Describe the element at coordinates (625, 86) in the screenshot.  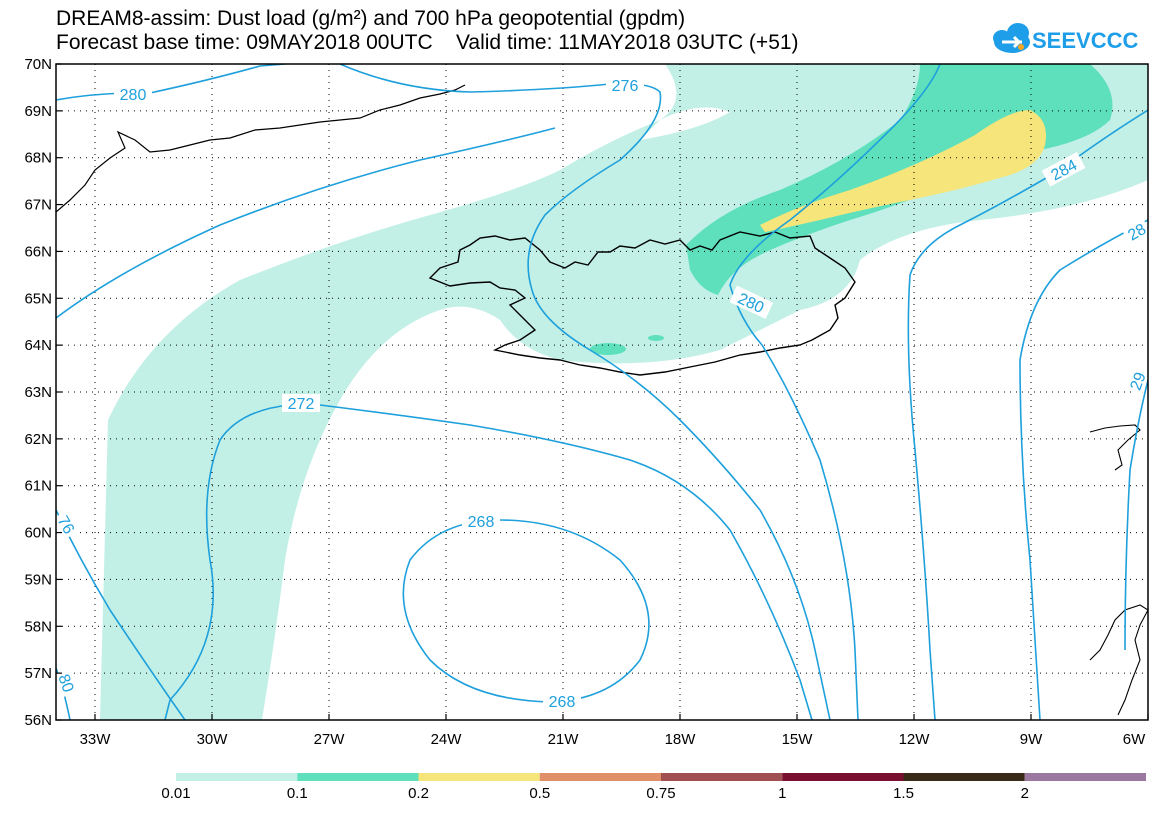
I see `contour-label: 276` at that location.